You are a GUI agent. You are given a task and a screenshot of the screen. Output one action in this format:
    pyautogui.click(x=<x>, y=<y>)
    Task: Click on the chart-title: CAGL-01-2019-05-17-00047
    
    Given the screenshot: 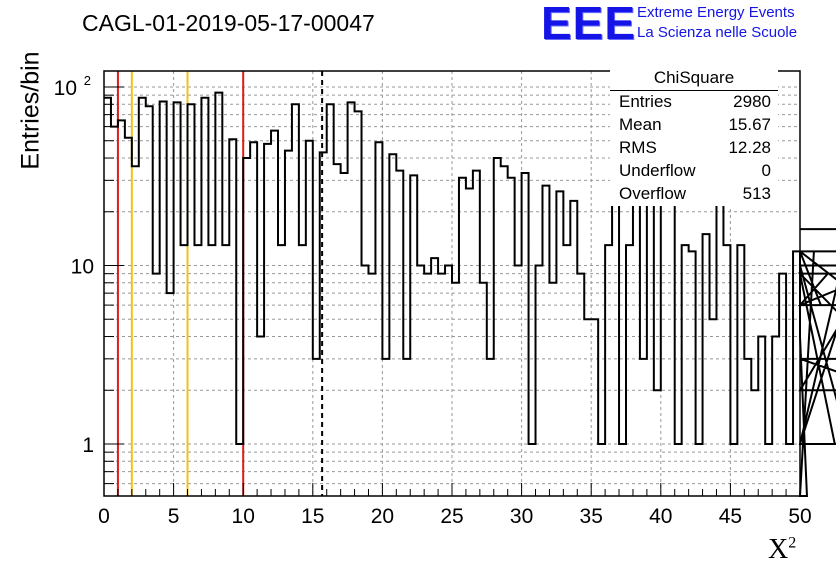 What is the action you would take?
    pyautogui.click(x=228, y=23)
    